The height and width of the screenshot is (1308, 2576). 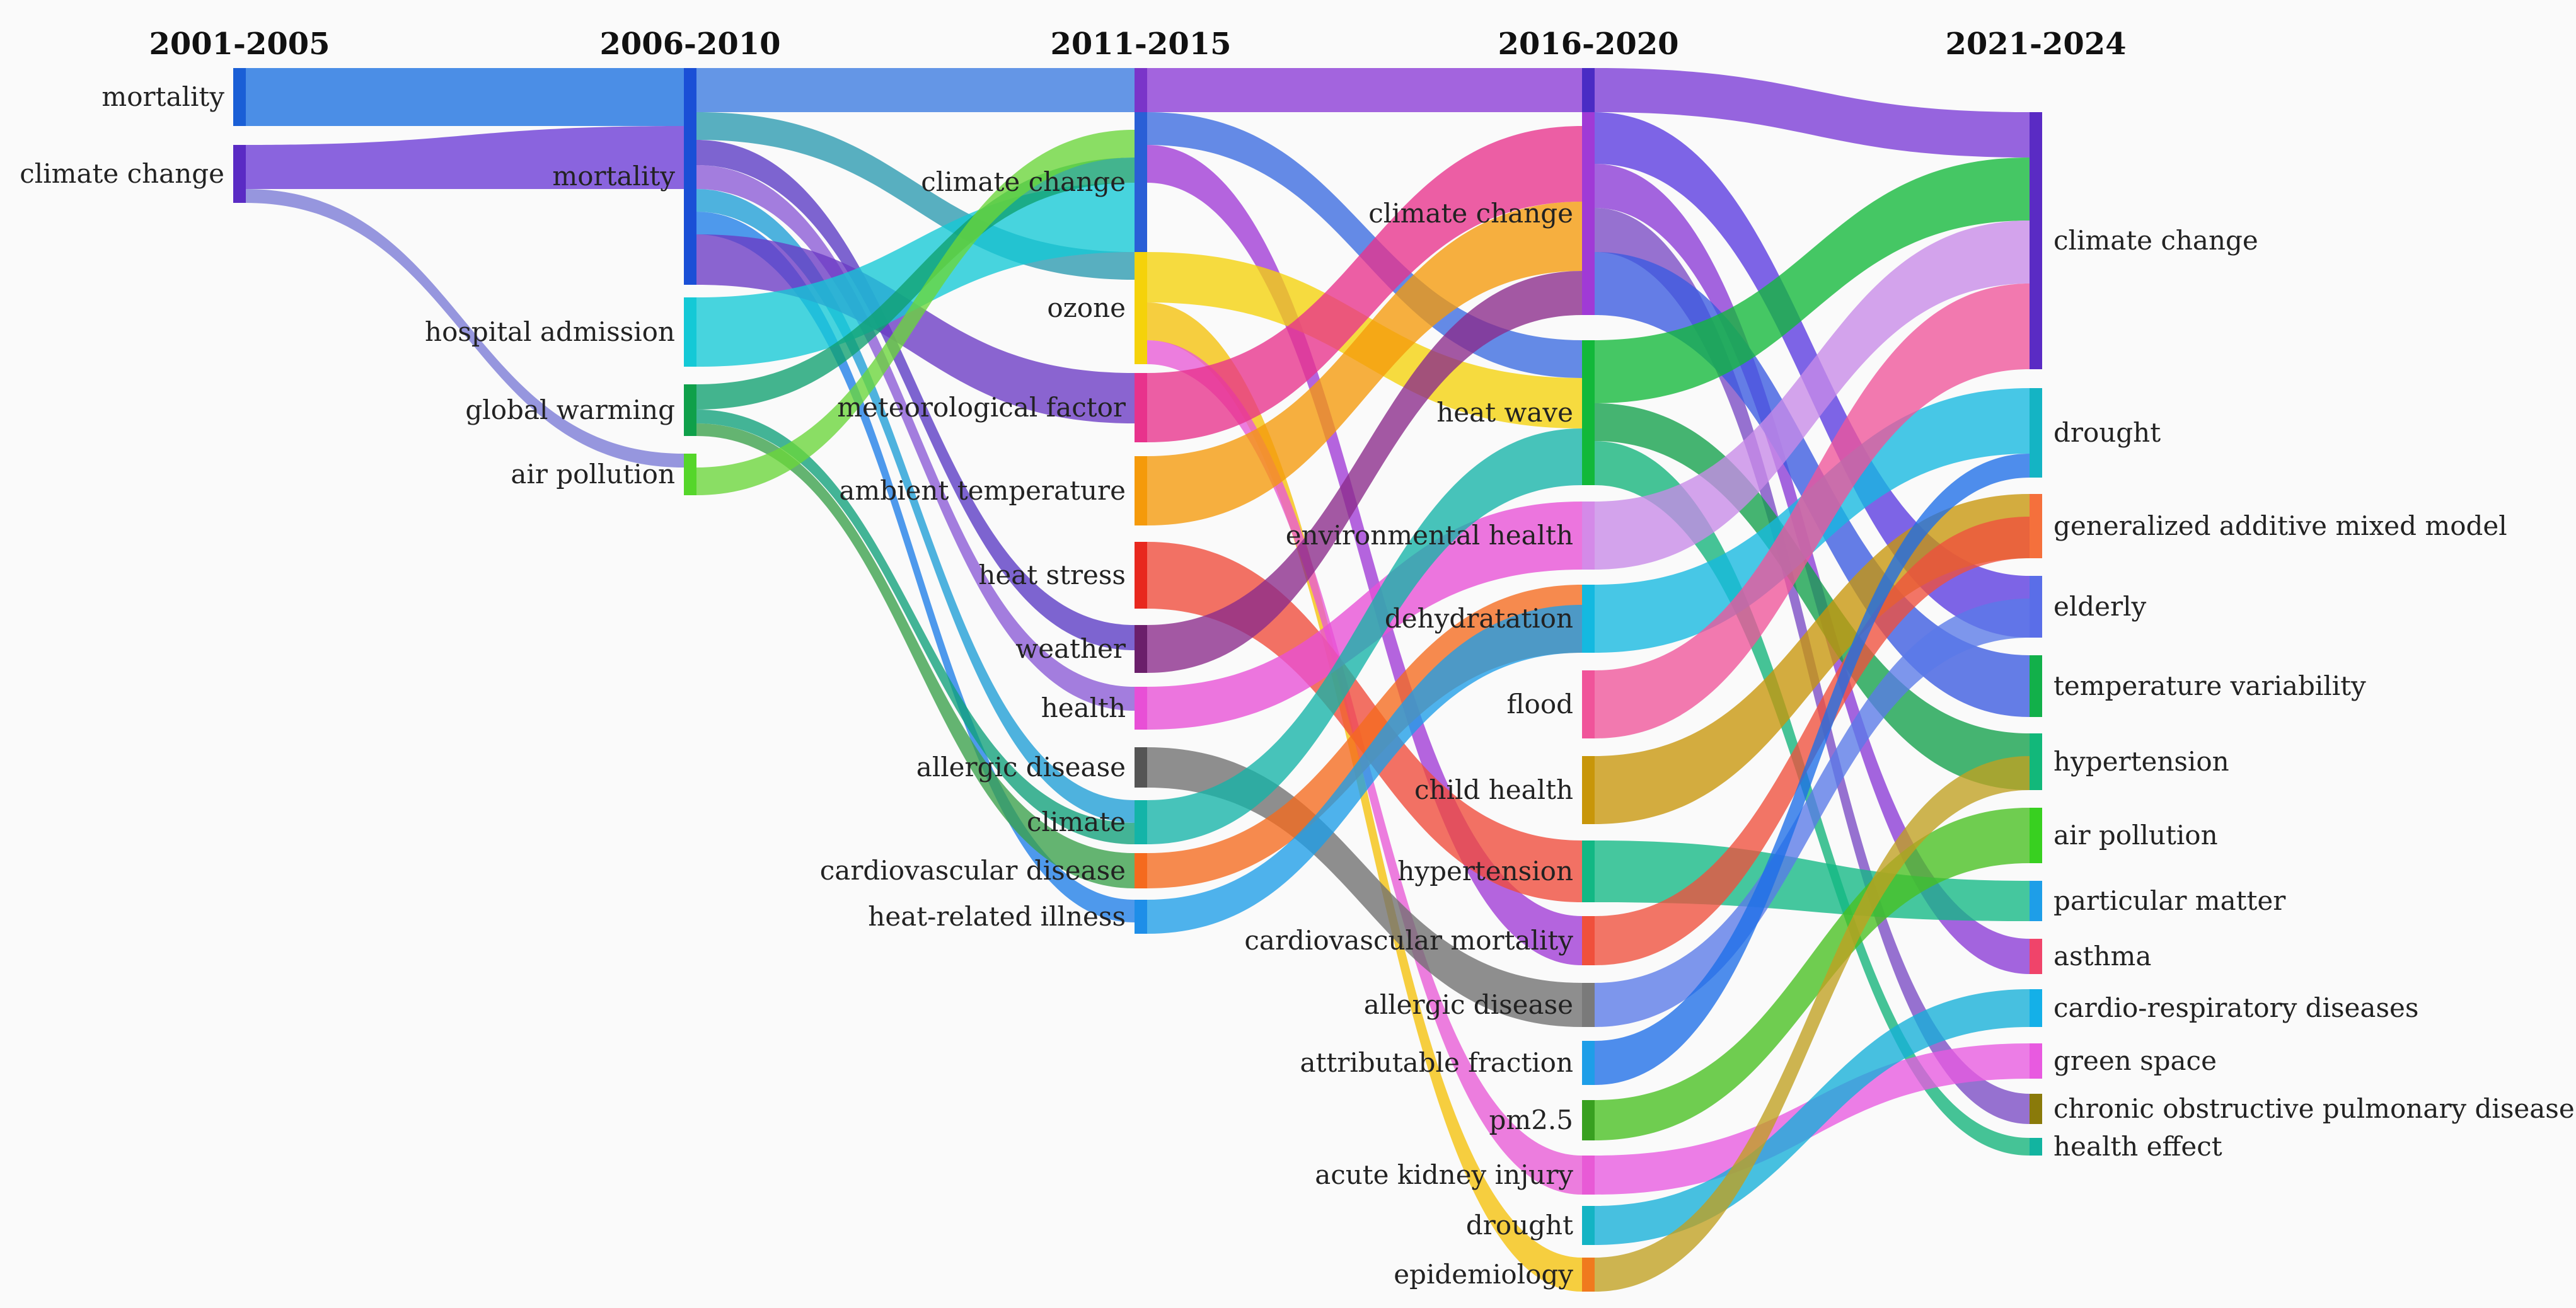 I want to click on node-bar-c4-green, so click(x=2036, y=1061).